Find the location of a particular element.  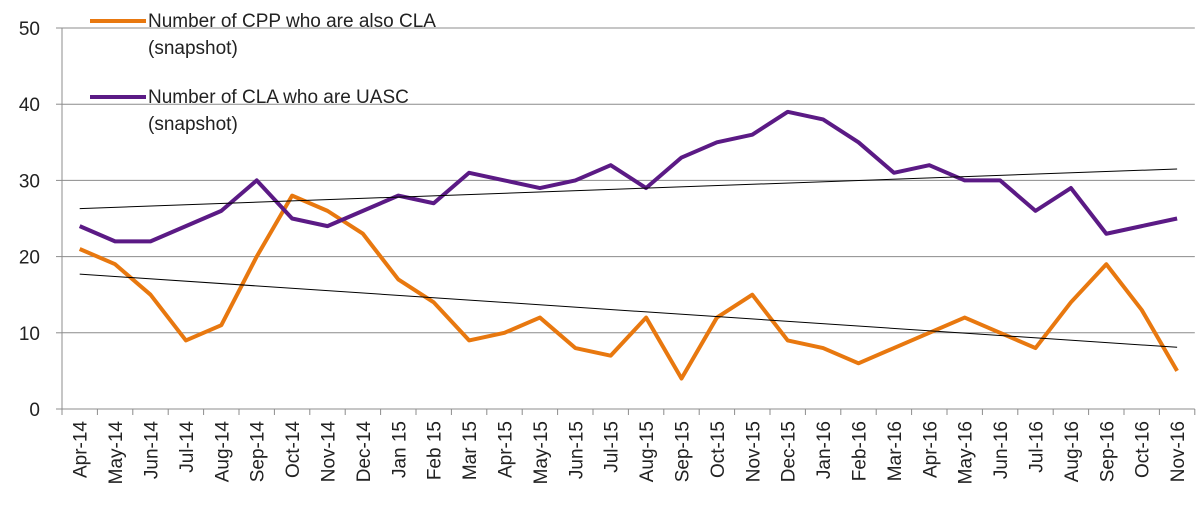

y-tick-label: 10 is located at coordinates (29, 334).